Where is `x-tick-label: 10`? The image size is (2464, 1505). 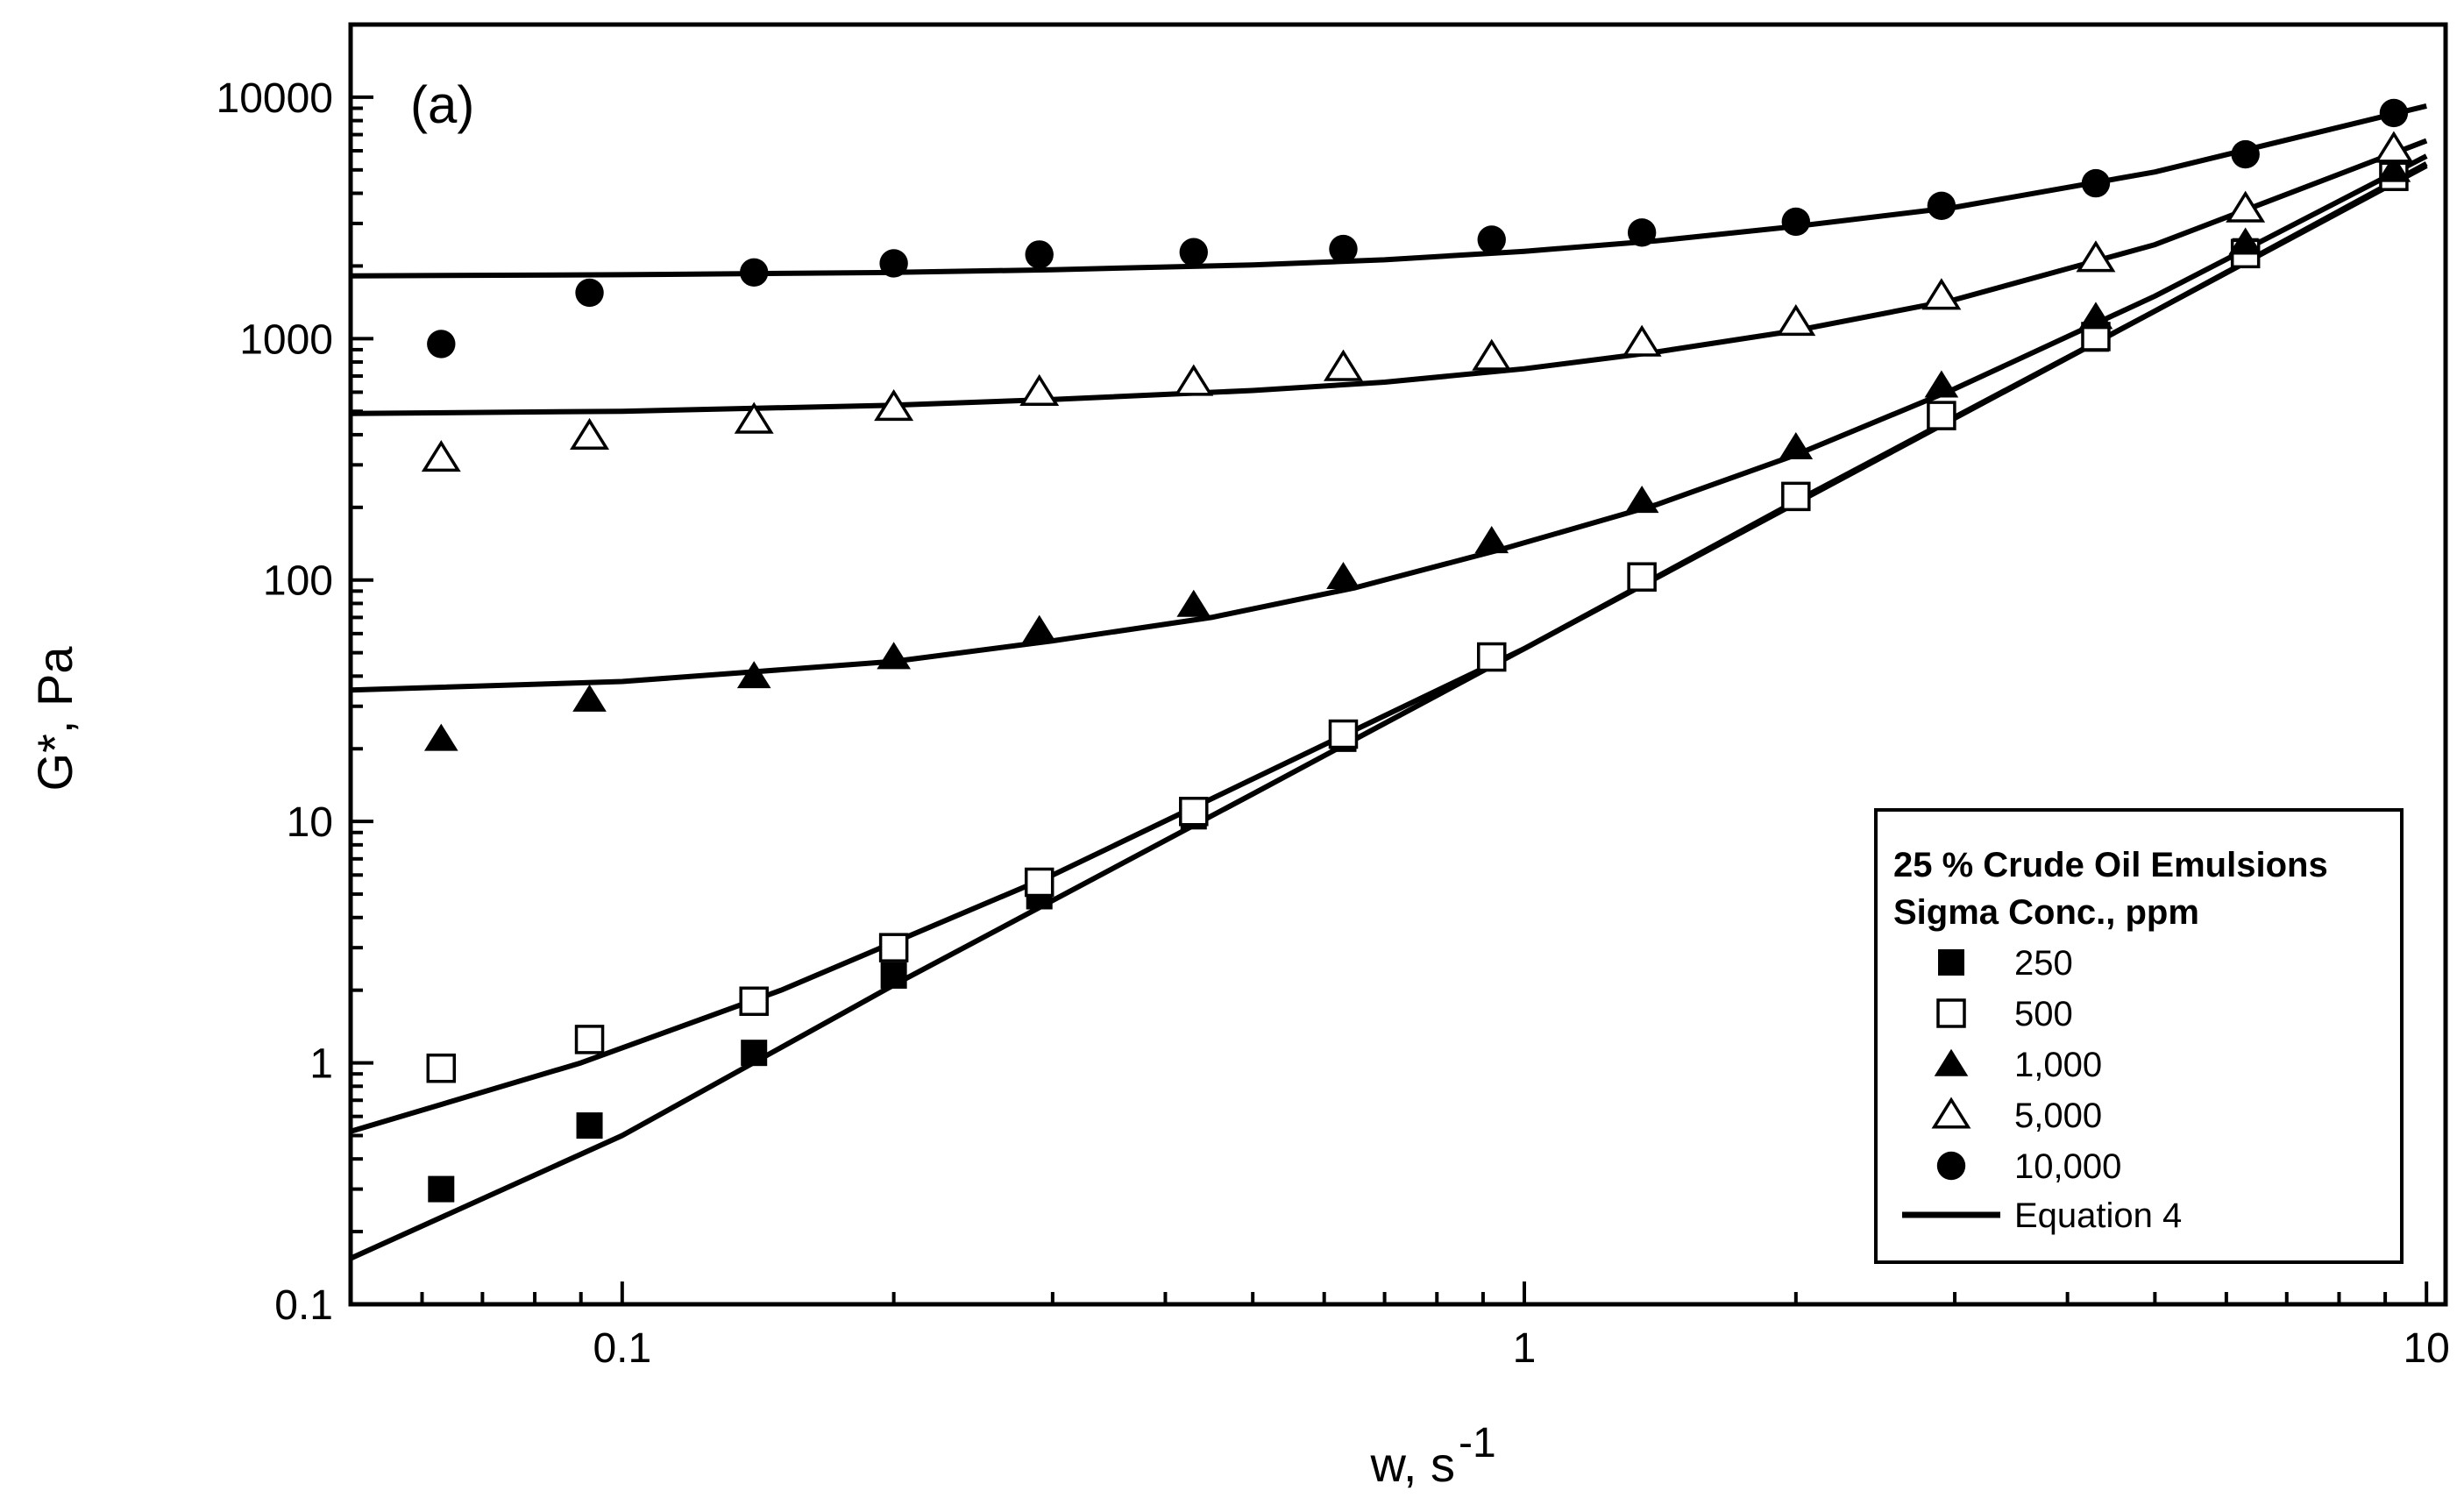 x-tick-label: 10 is located at coordinates (2426, 1348).